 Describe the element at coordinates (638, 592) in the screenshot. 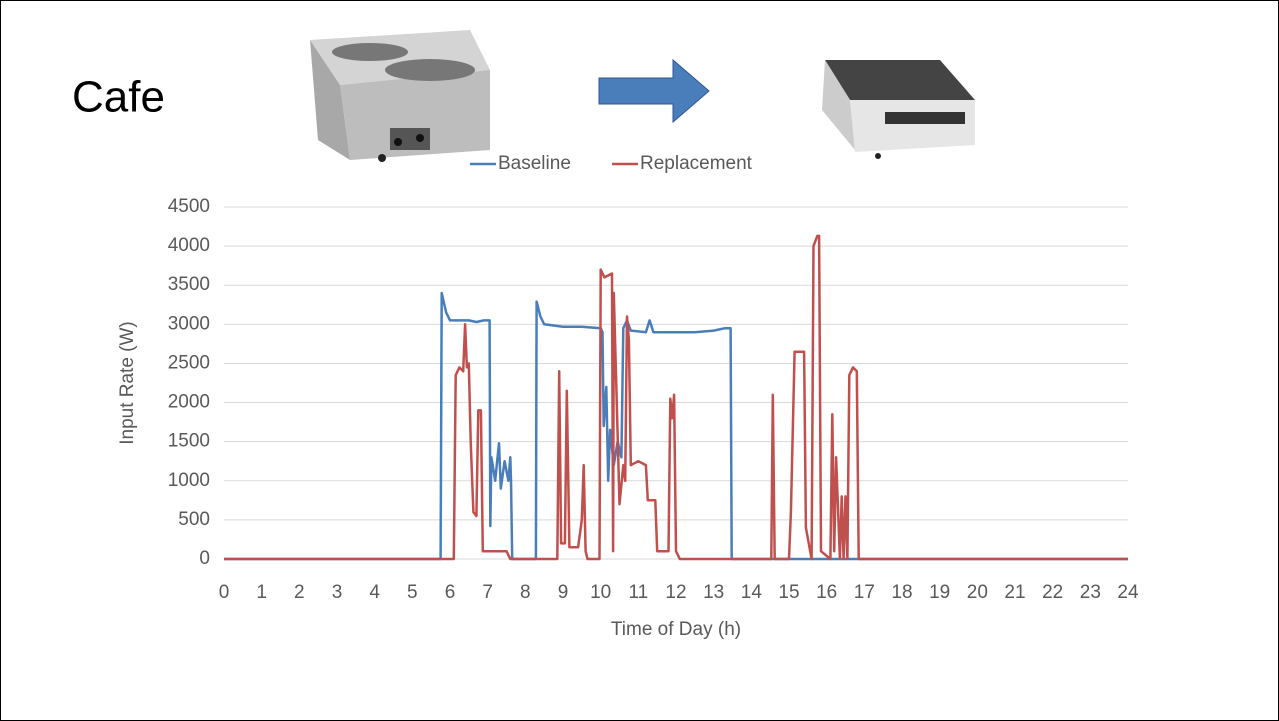

I see `x-tick-label: 11` at that location.